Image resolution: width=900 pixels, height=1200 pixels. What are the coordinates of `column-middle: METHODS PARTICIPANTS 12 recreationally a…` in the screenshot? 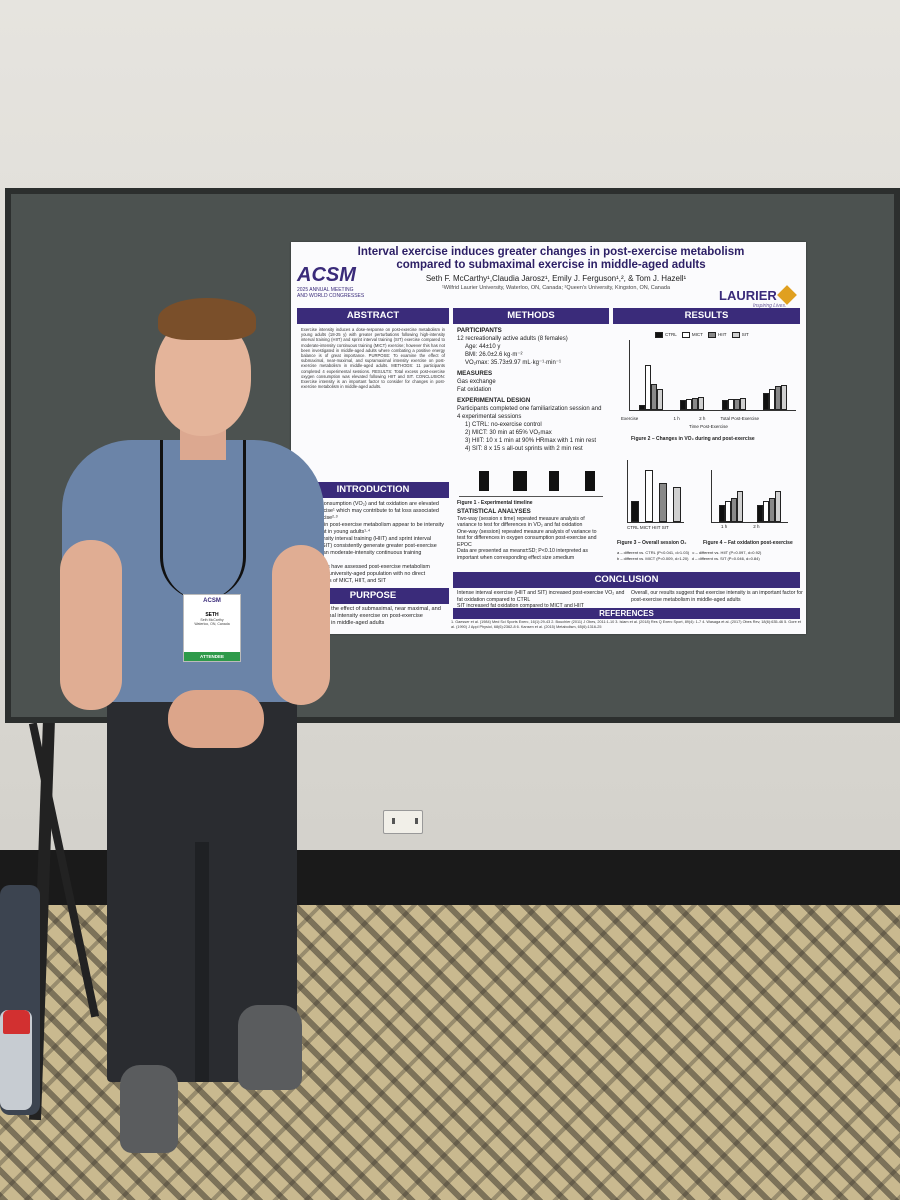 It's located at (531, 434).